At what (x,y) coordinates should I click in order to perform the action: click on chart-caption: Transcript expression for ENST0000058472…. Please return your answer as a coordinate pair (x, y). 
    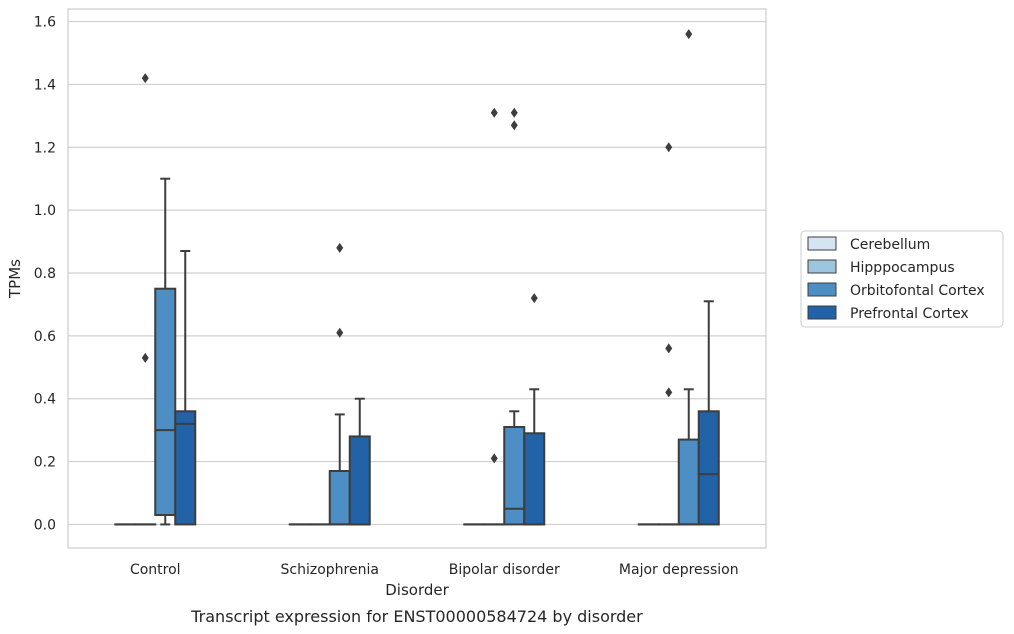
    Looking at the image, I should click on (416, 616).